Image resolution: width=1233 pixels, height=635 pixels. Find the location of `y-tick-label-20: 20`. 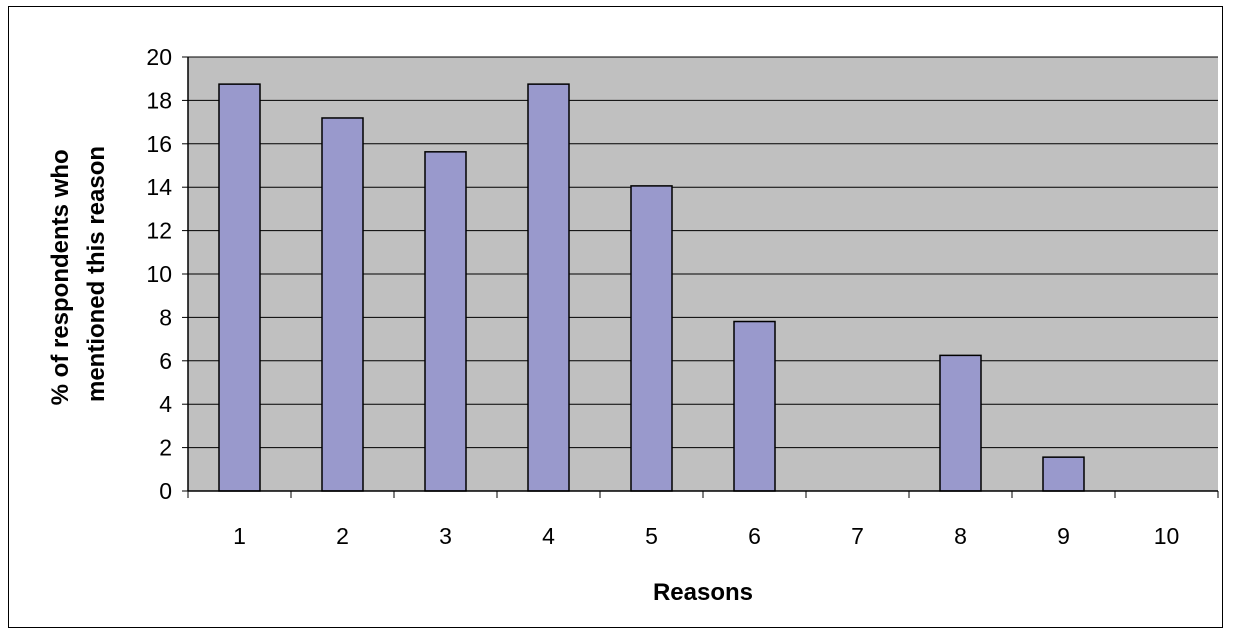

y-tick-label-20: 20 is located at coordinates (159, 57).